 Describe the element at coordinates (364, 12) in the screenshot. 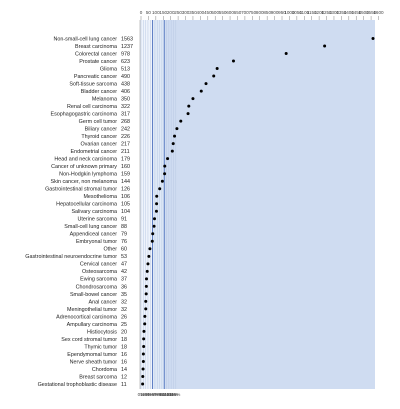

I see `top-tick-label: 1500` at that location.